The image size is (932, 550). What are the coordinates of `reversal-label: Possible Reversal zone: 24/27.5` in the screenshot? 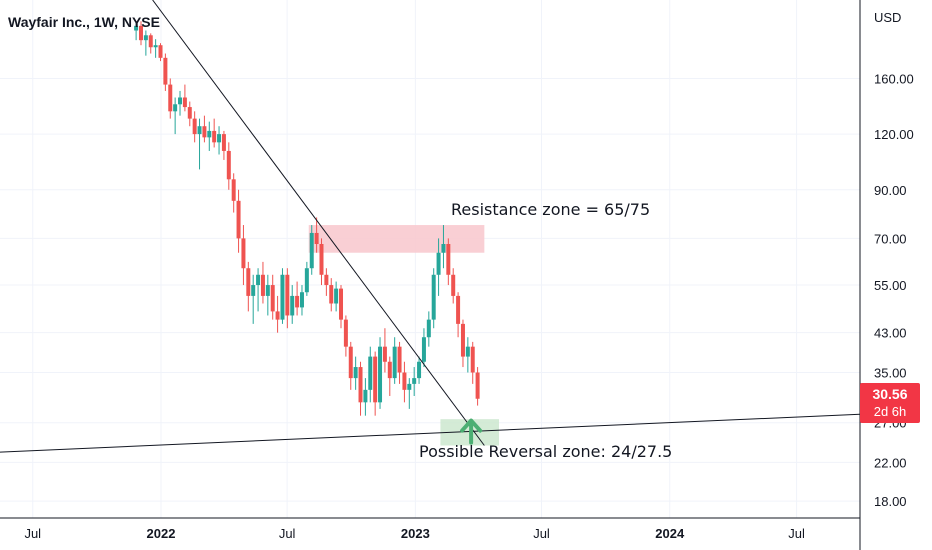 It's located at (546, 451).